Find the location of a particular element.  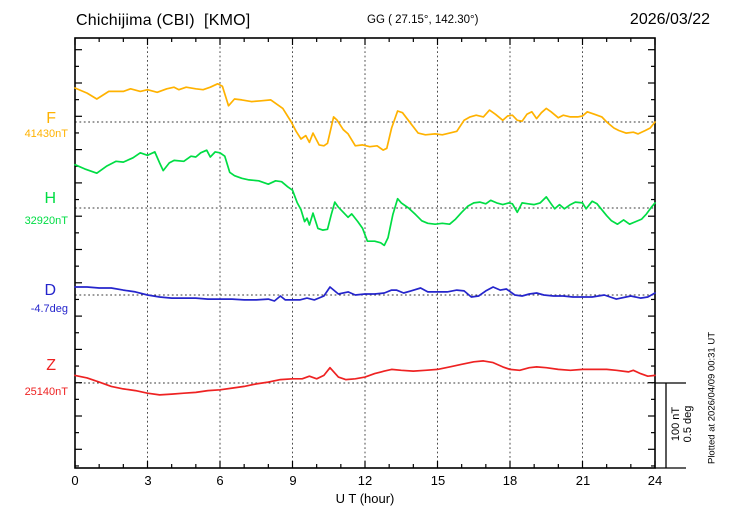

x-tick-label-24: 24 is located at coordinates (655, 480).